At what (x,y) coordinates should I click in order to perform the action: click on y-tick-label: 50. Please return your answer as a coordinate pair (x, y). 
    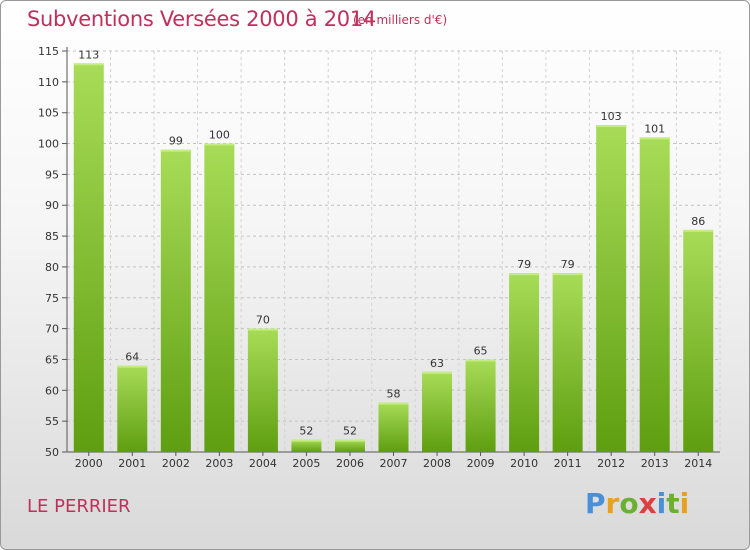
    Looking at the image, I should click on (52, 452).